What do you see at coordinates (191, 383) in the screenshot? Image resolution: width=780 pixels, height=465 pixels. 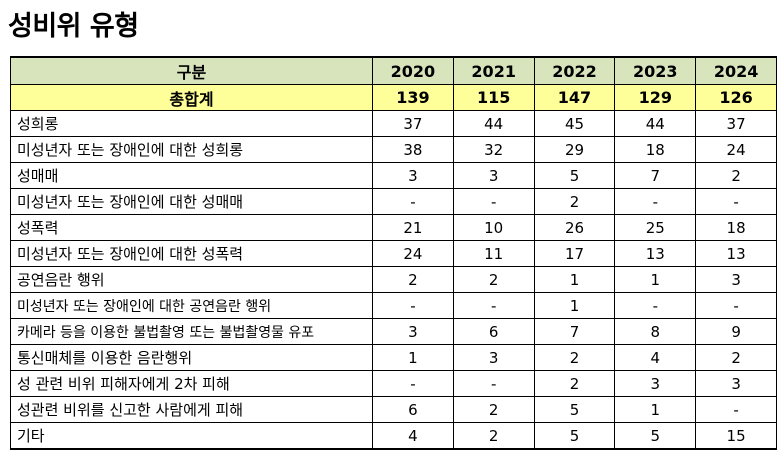 I see `row-label: 성 관련 비위 피해자에게 2차 피해` at bounding box center [191, 383].